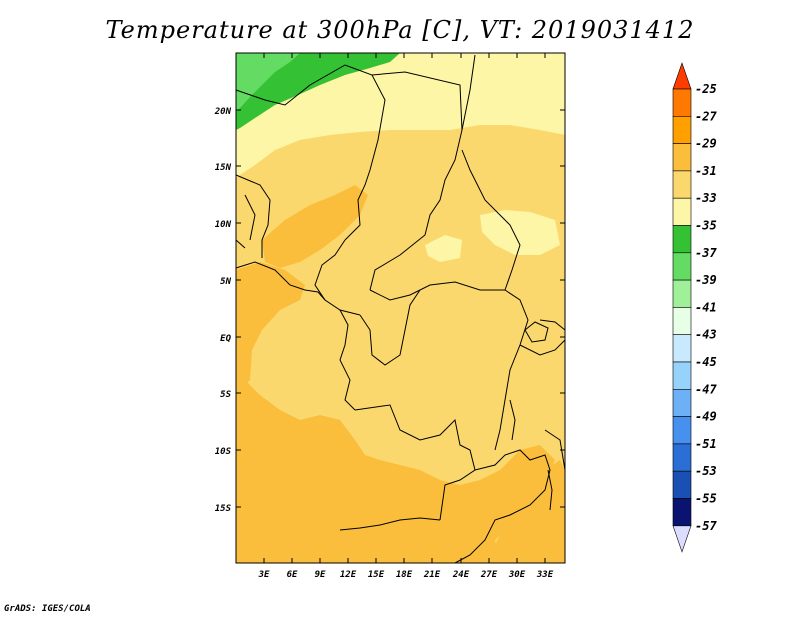  I want to click on longitude-labels: 3E 6E 9E 12E 15E 18E 21E 24E 27E 30E 33E, so click(406, 575).